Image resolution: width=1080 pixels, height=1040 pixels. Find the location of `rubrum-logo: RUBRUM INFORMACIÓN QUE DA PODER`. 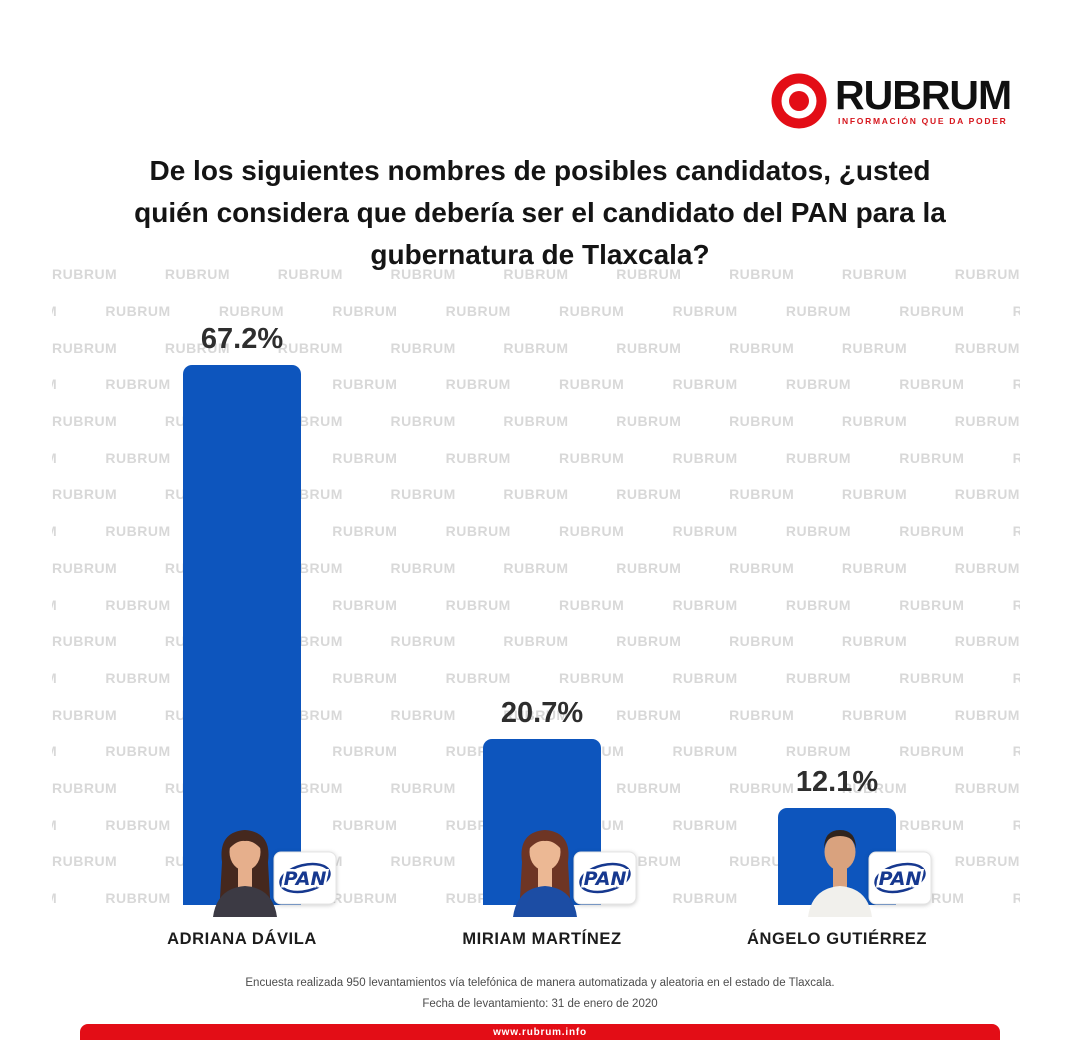

rubrum-logo: RUBRUM INFORMACIÓN QUE DA PODER is located at coordinates (891, 101).